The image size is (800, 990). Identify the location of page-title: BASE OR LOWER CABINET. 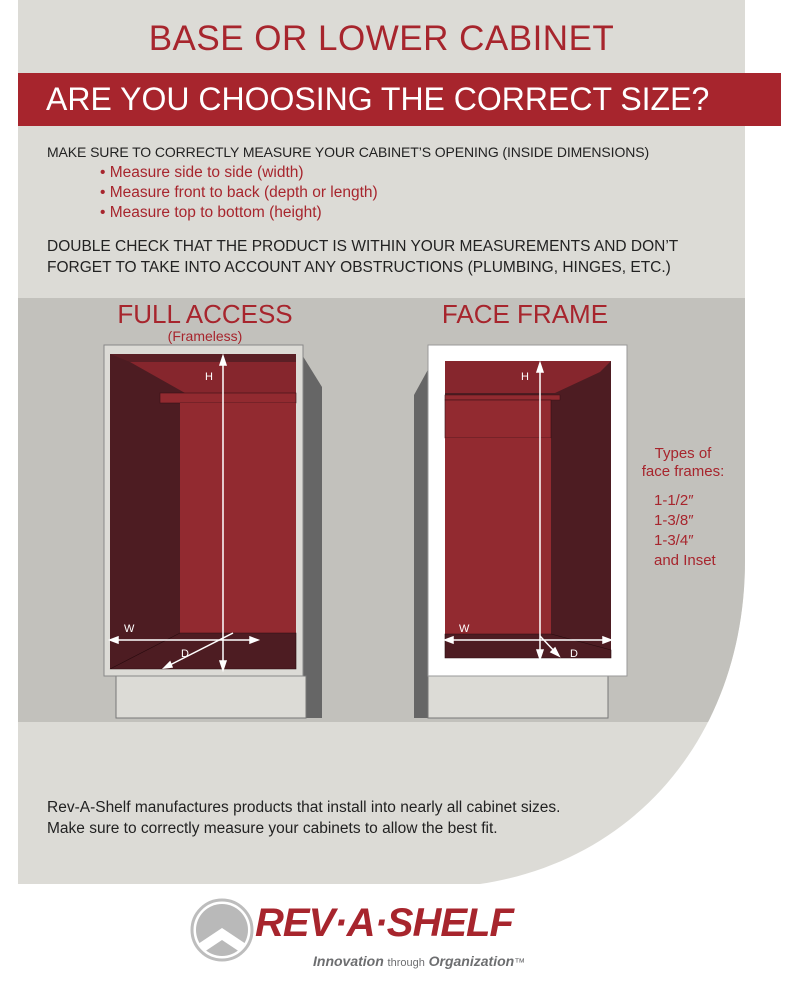
(381, 38).